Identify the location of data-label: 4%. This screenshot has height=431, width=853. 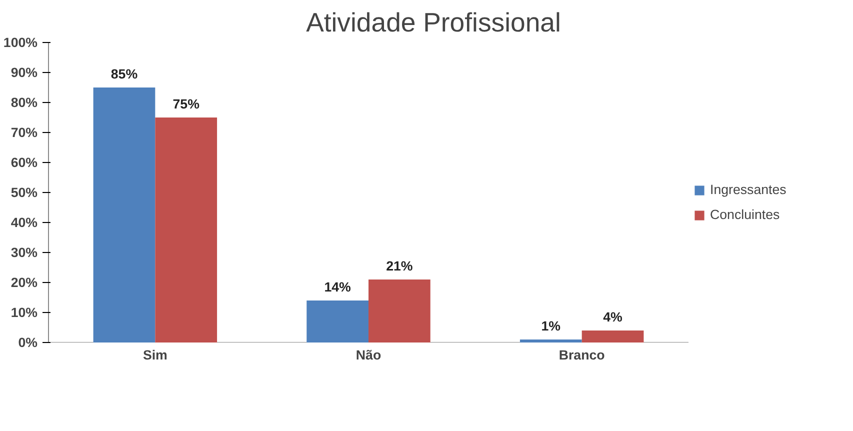
(613, 317).